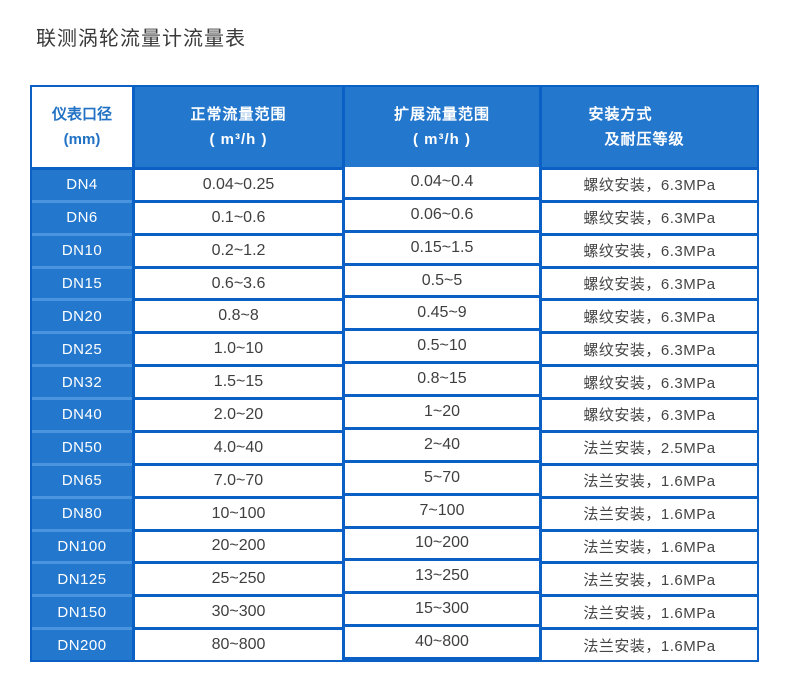  Describe the element at coordinates (82, 579) in the screenshot. I see `dn-cell: DN125` at that location.